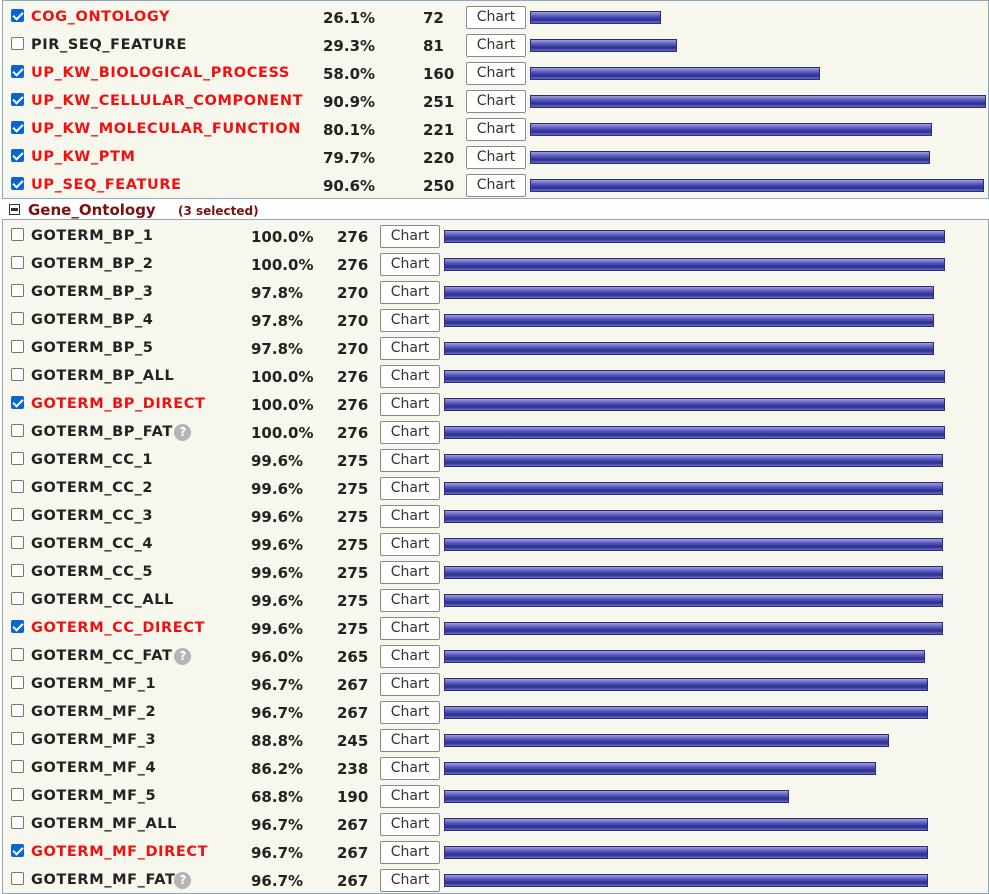 The image size is (989, 894). Describe the element at coordinates (439, 186) in the screenshot. I see `category-count: 250` at that location.